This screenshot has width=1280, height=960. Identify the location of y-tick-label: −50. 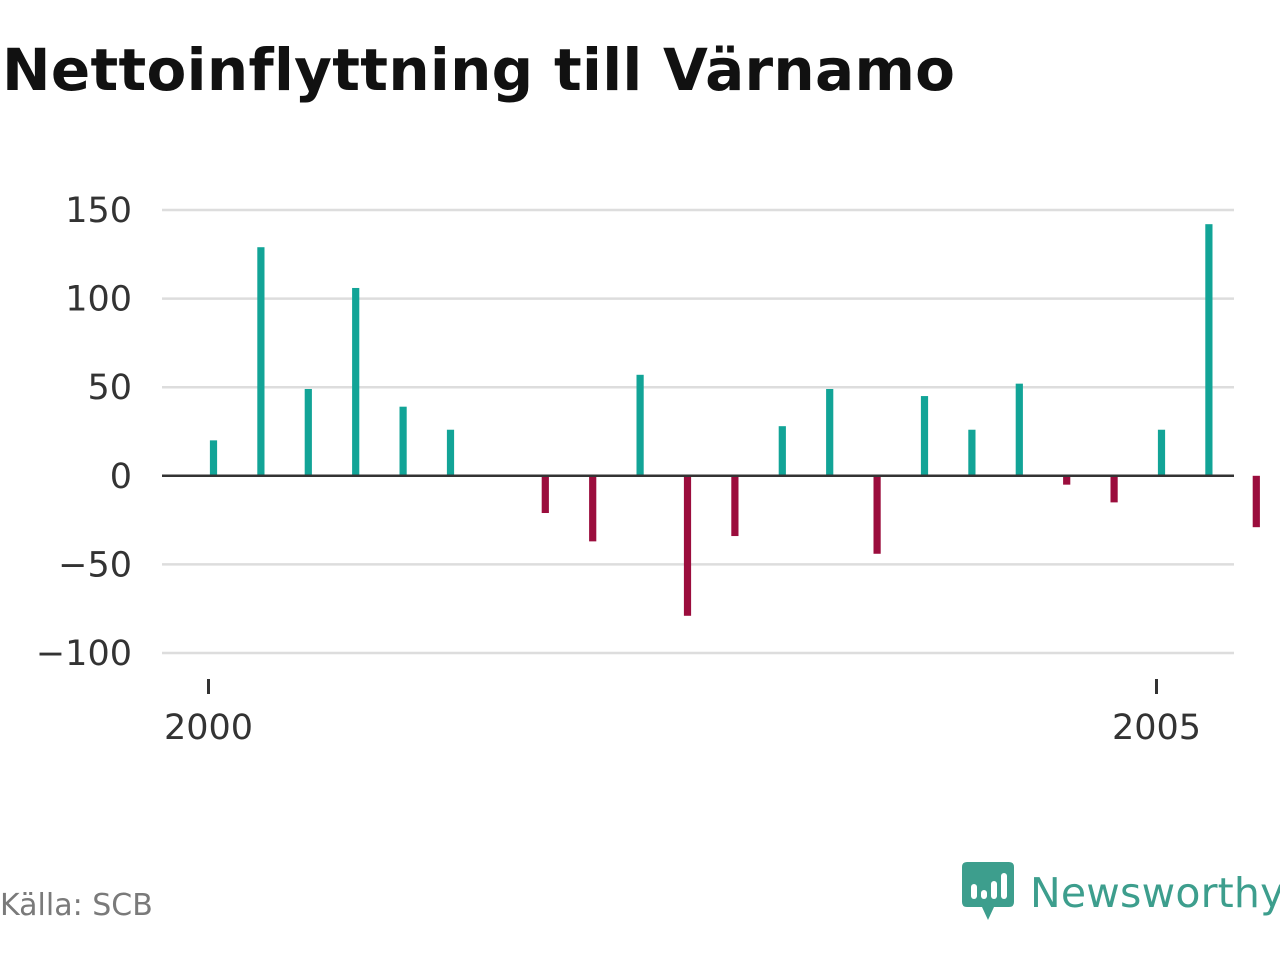
(95, 565).